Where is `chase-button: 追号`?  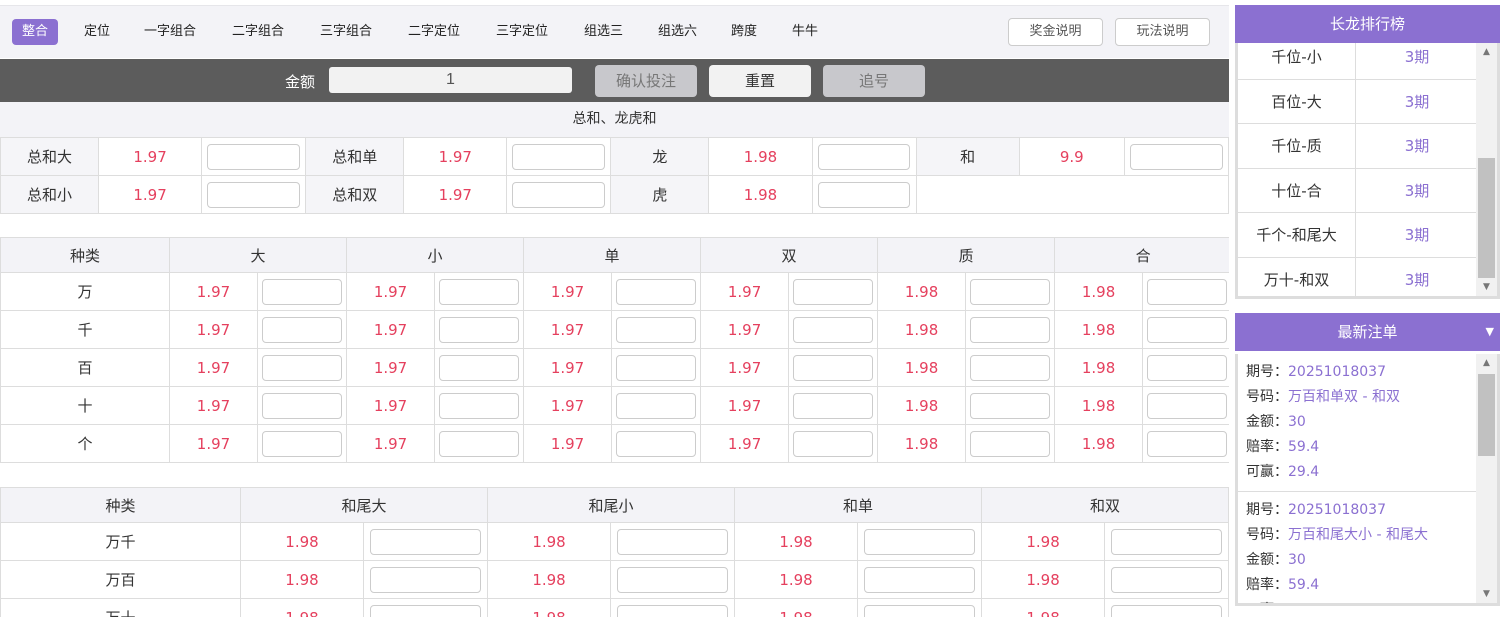
chase-button: 追号 is located at coordinates (874, 81).